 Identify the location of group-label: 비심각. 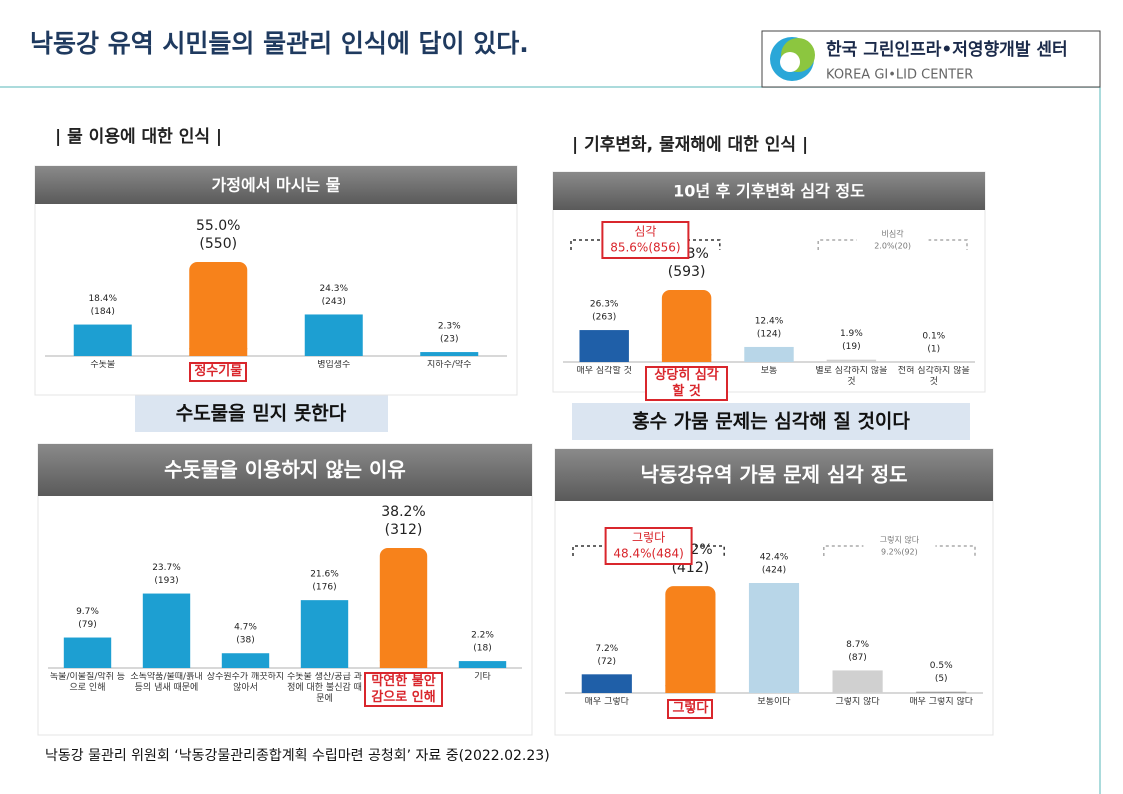
(893, 234).